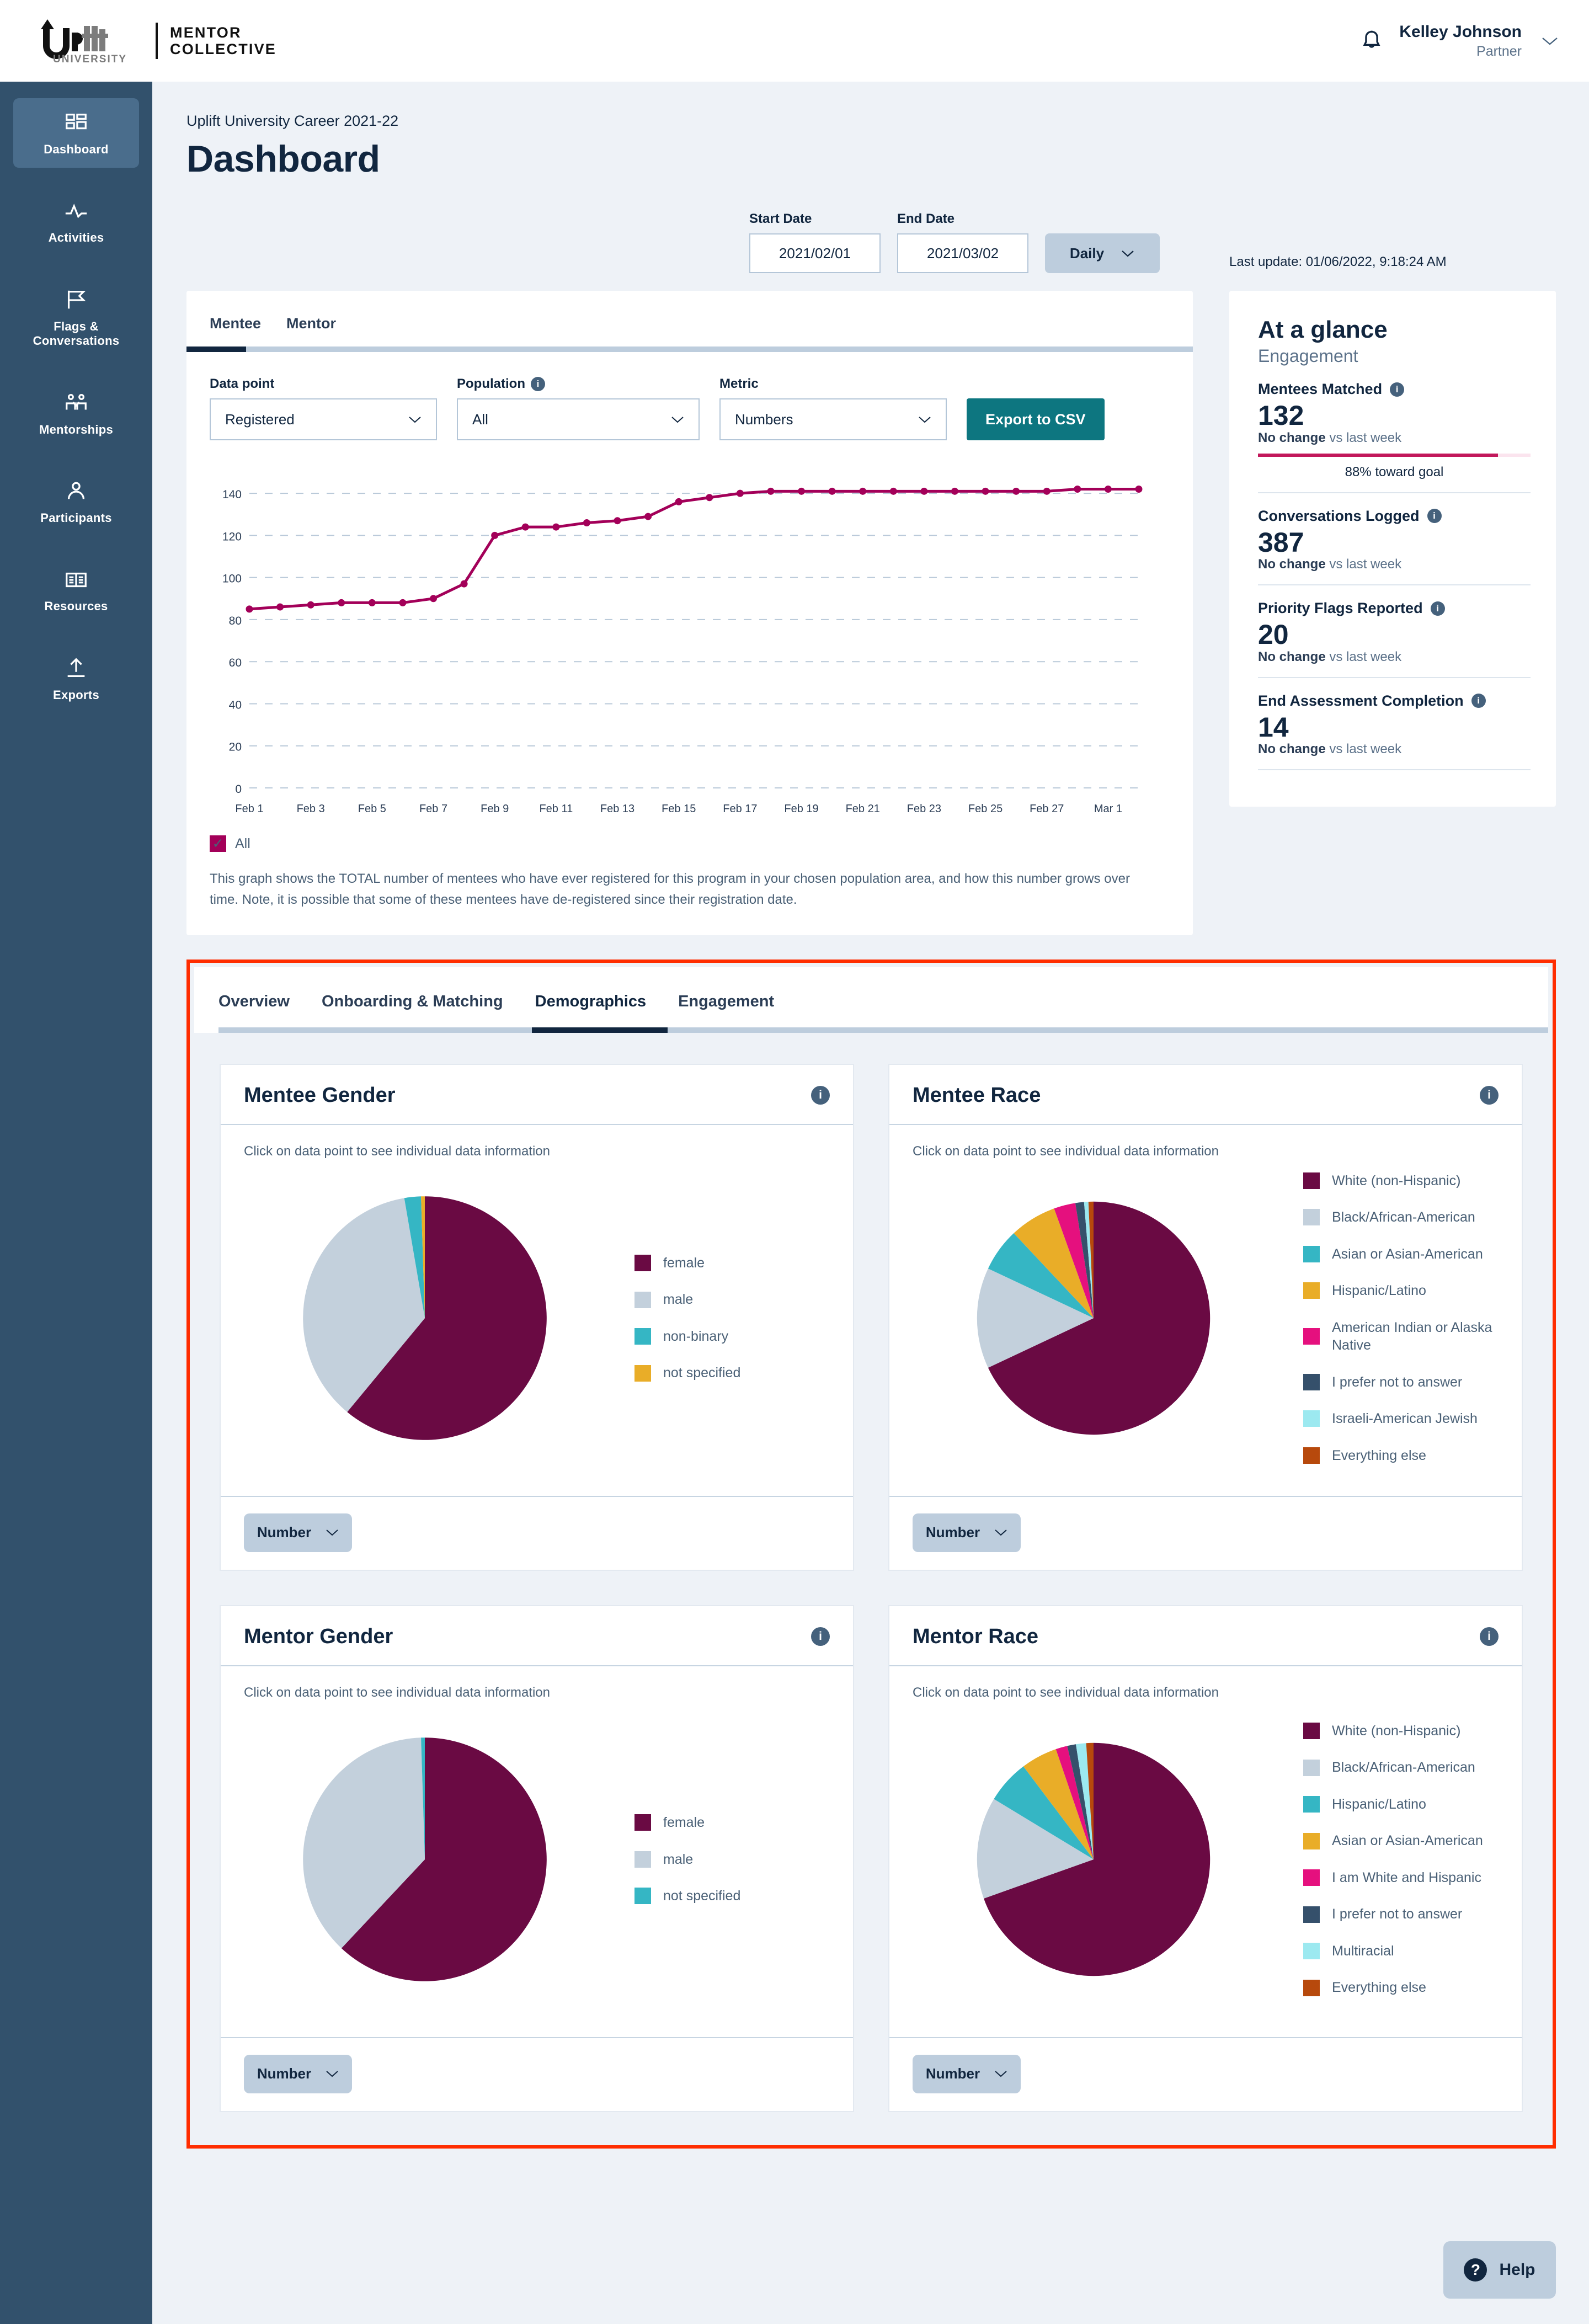  I want to click on sidebar-item-participants: Participants, so click(76, 502).